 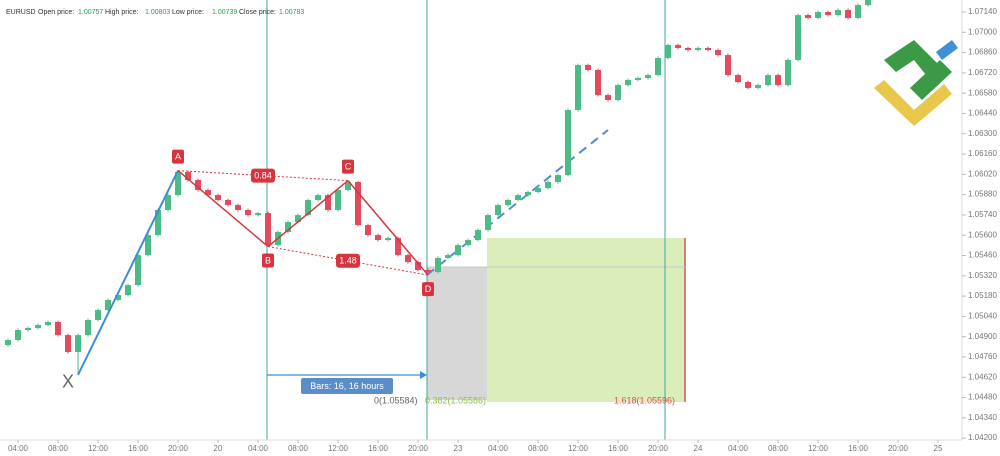 What do you see at coordinates (644, 400) in the screenshot?
I see `fib-label: 1.618(1.05596)` at bounding box center [644, 400].